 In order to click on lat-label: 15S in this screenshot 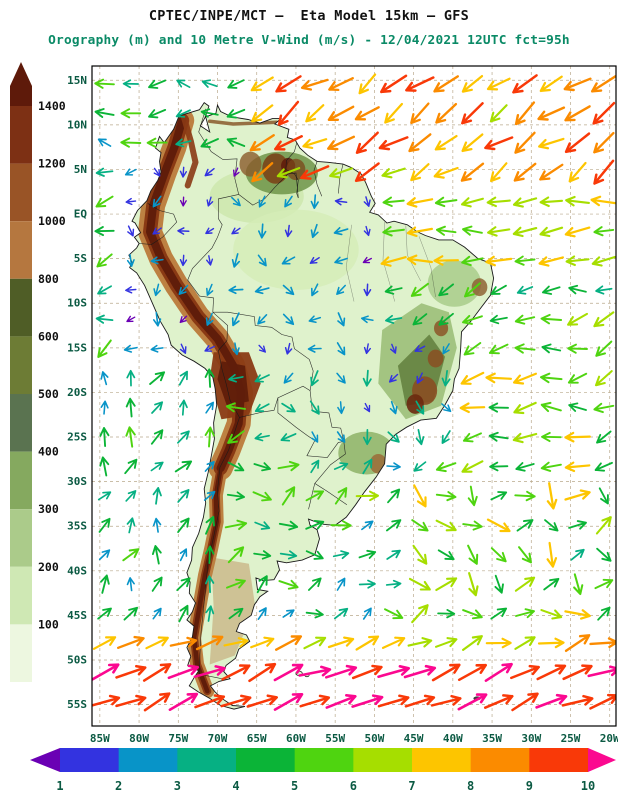, I will do `click(77, 347)`.